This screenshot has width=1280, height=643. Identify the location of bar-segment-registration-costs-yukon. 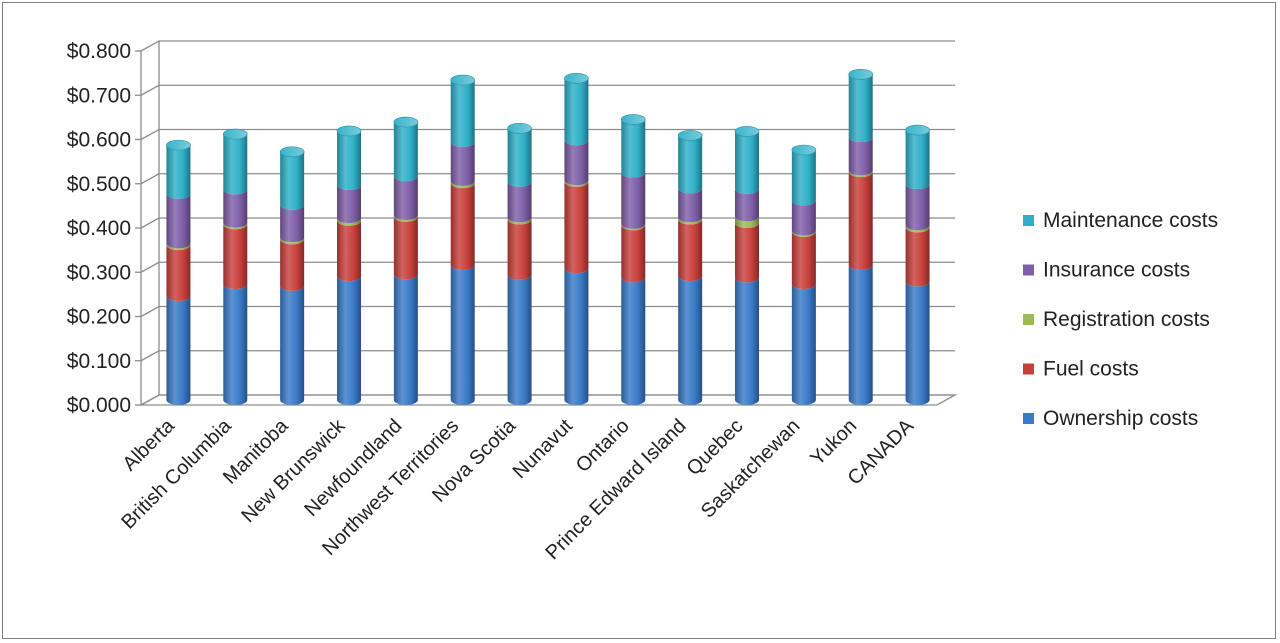
(860, 174).